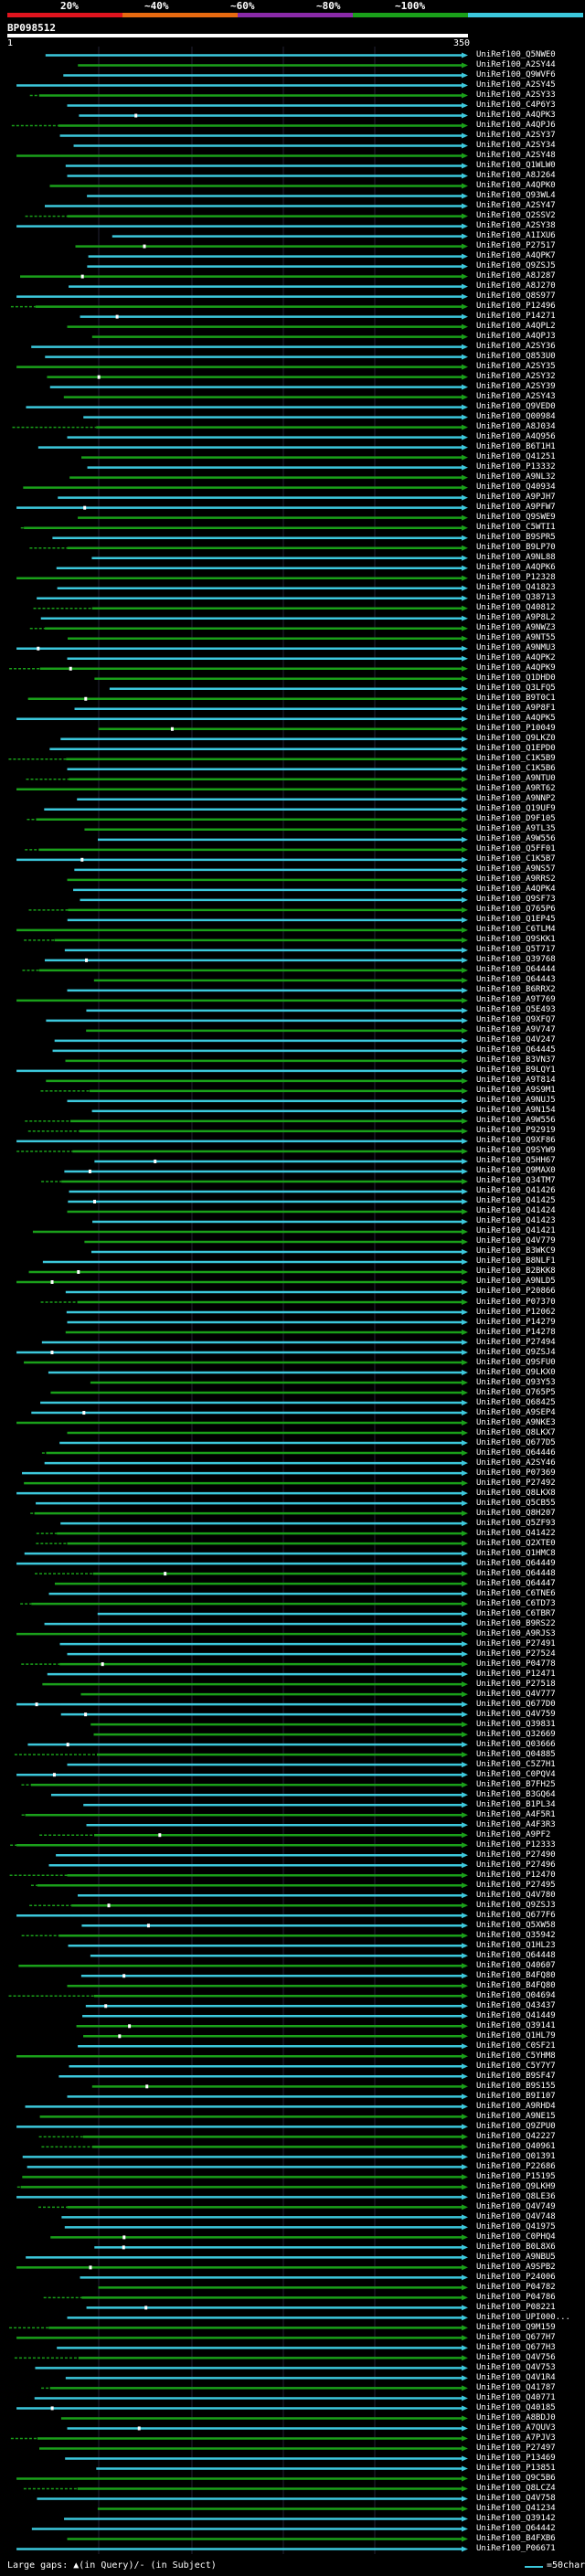 The width and height of the screenshot is (585, 2576). I want to click on hit-label: UniRef100_P06671, so click(516, 2548).